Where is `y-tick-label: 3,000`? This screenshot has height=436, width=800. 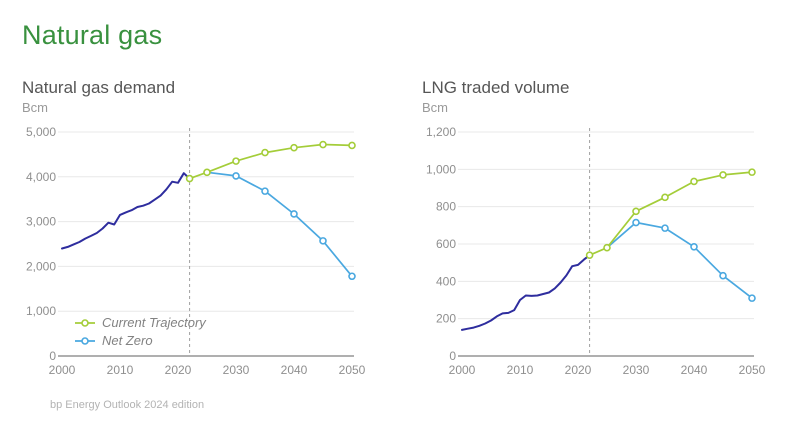
y-tick-label: 3,000 is located at coordinates (41, 222).